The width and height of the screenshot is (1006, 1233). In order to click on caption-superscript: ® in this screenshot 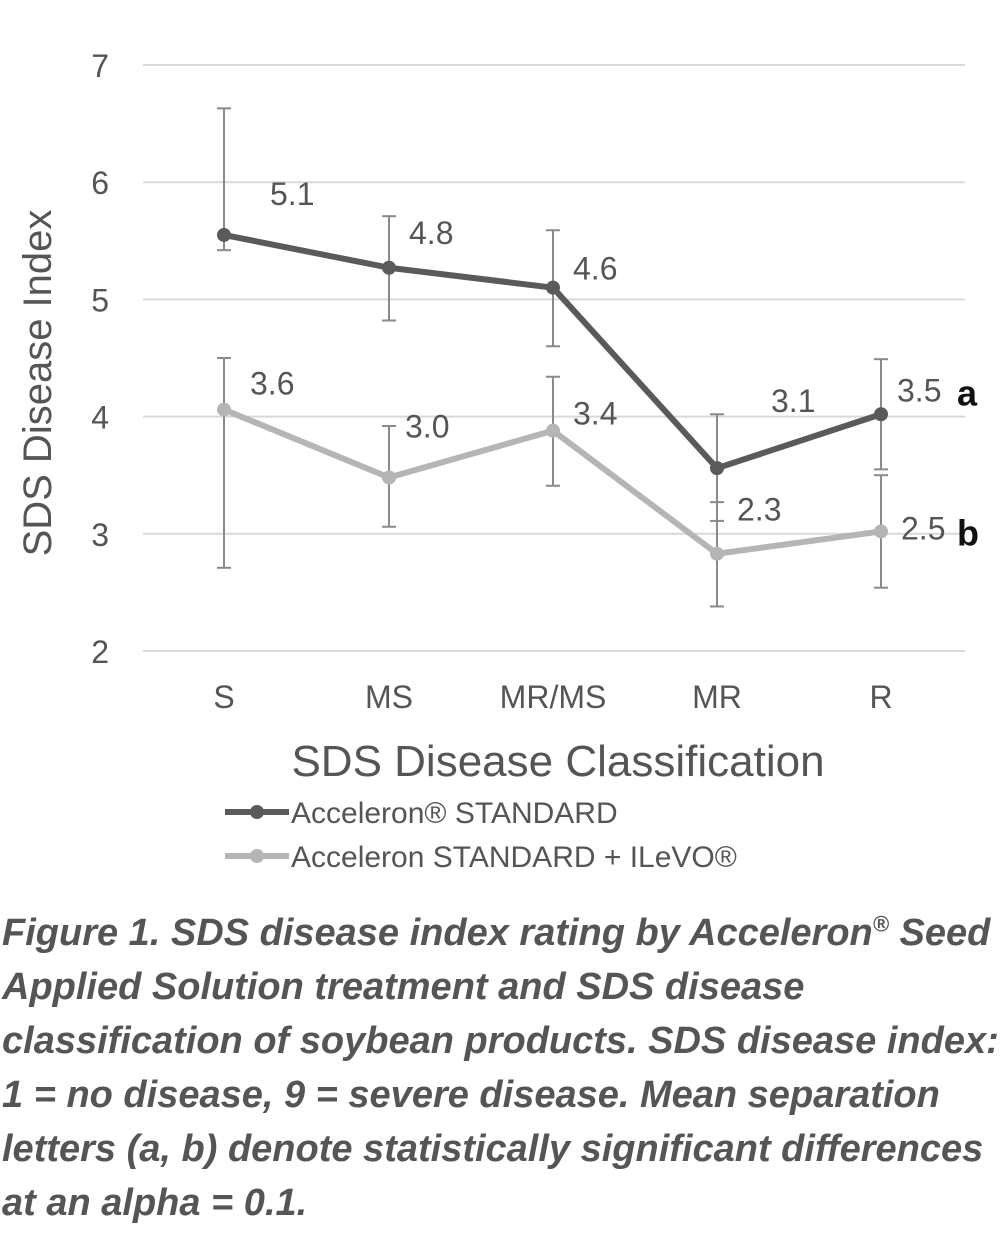, I will do `click(880, 924)`.